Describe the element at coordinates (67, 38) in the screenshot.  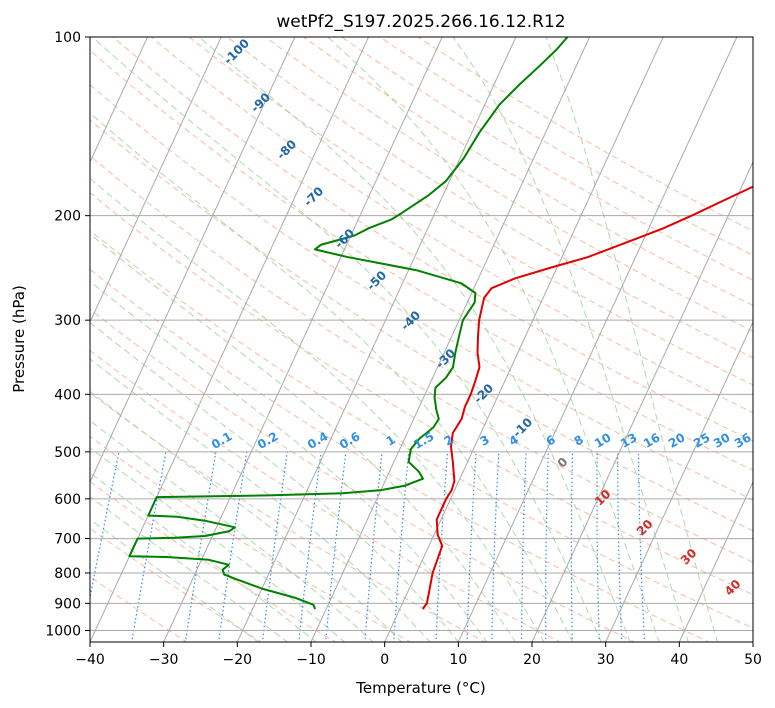
I see `y-tick-label: 100` at that location.